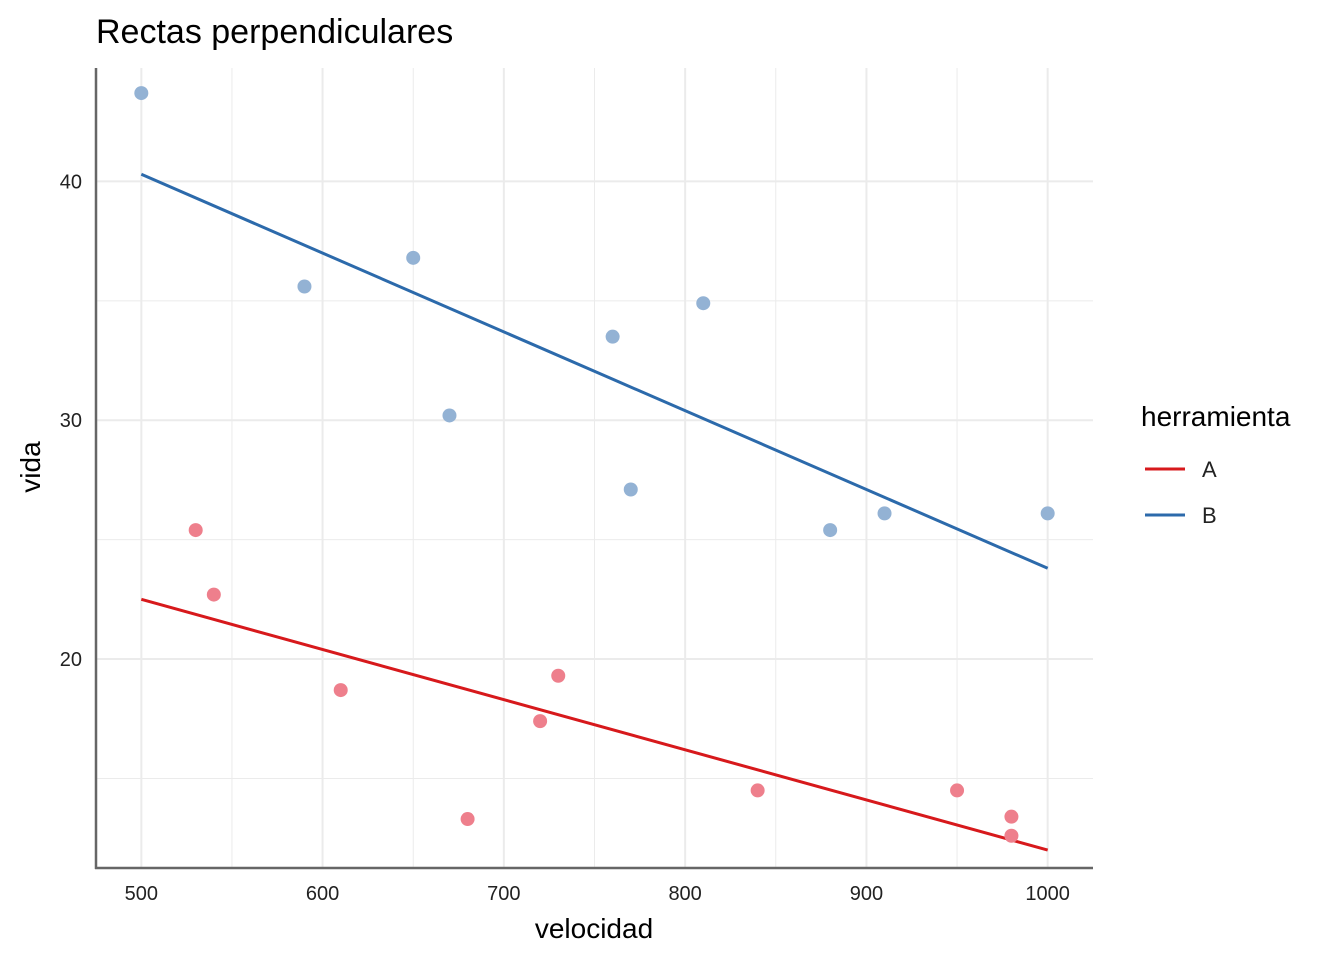 This screenshot has height=960, width=1344. What do you see at coordinates (141, 894) in the screenshot?
I see `x-tick-label: 500` at bounding box center [141, 894].